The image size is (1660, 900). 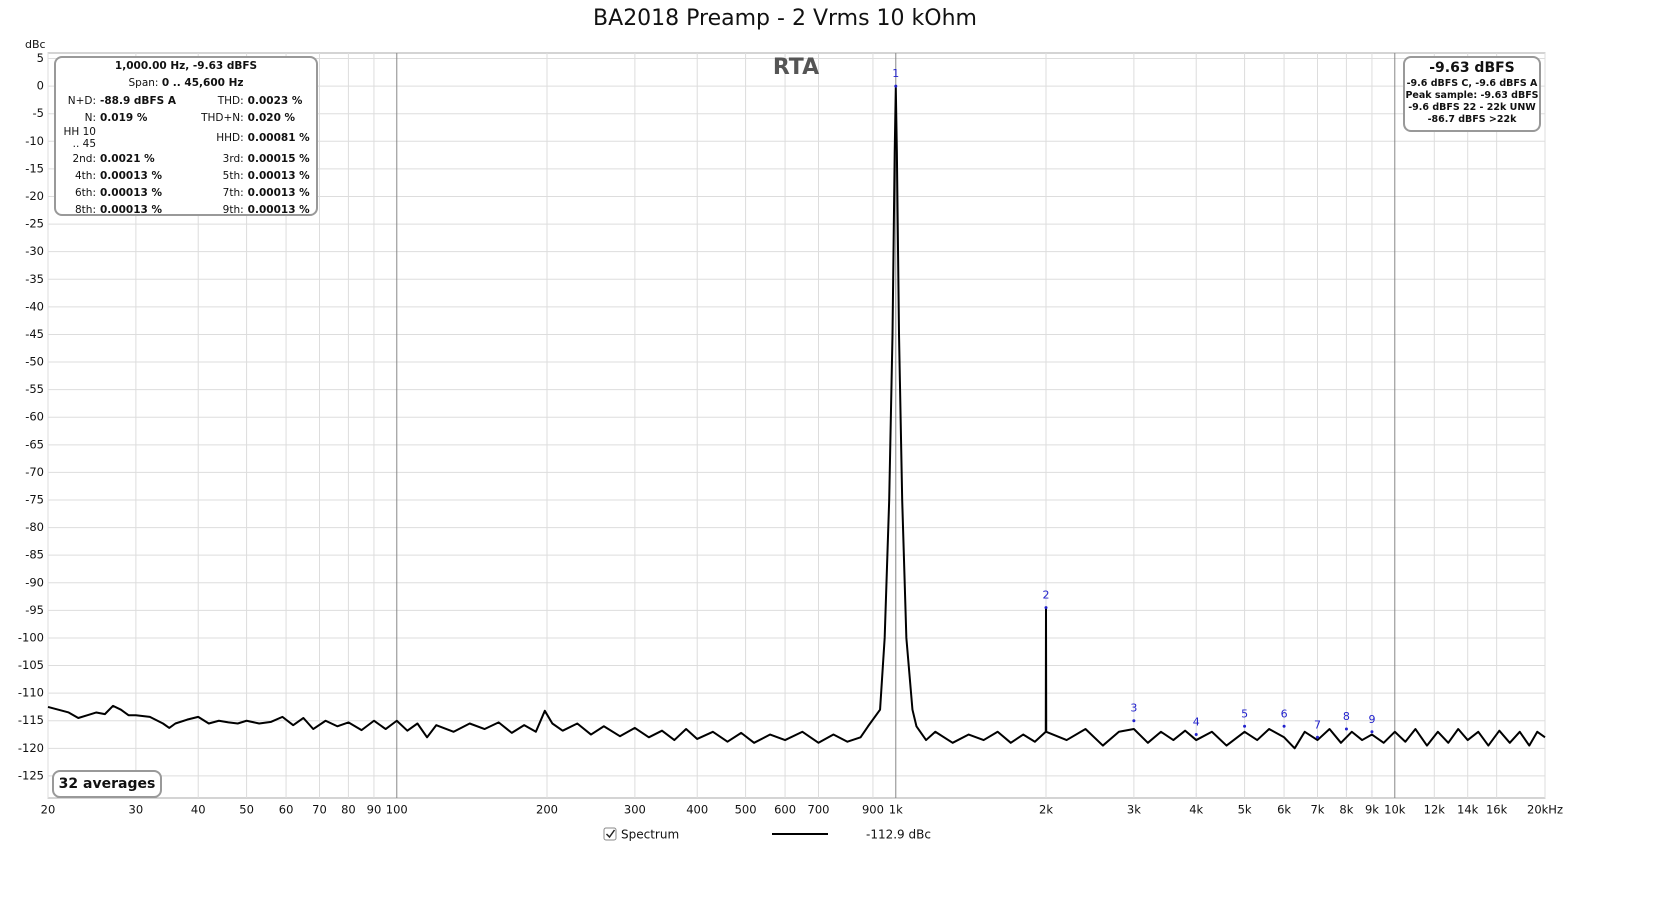 I want to click on y-tick-label: -30, so click(x=34, y=251).